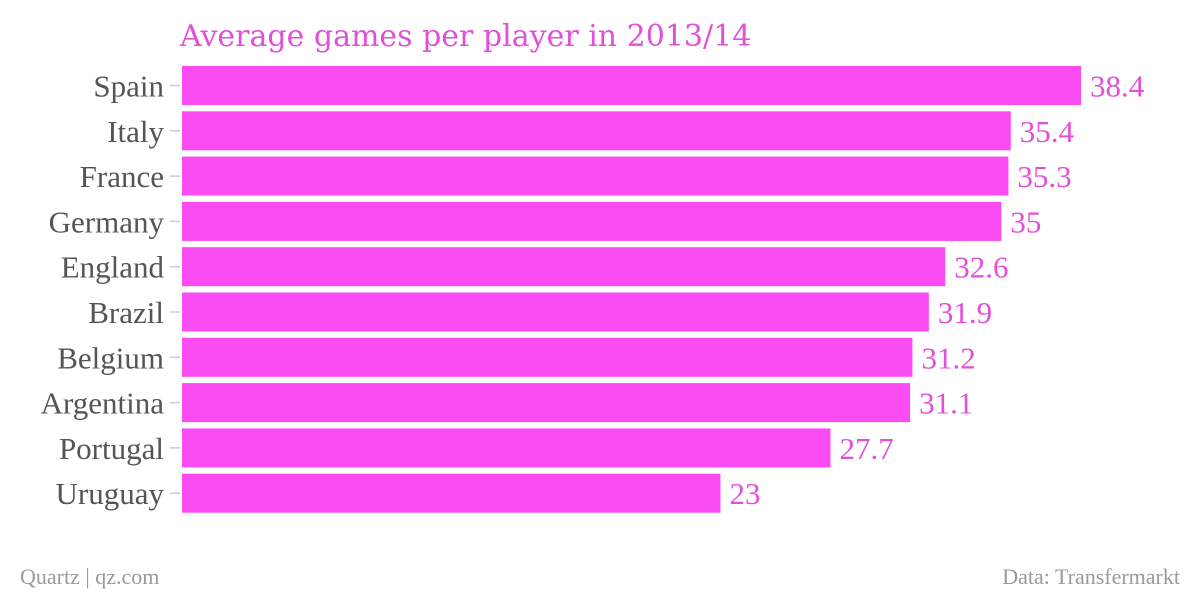 This screenshot has height=592, width=1200. Describe the element at coordinates (1091, 576) in the screenshot. I see `data-source: Data: Transfermarkt` at that location.